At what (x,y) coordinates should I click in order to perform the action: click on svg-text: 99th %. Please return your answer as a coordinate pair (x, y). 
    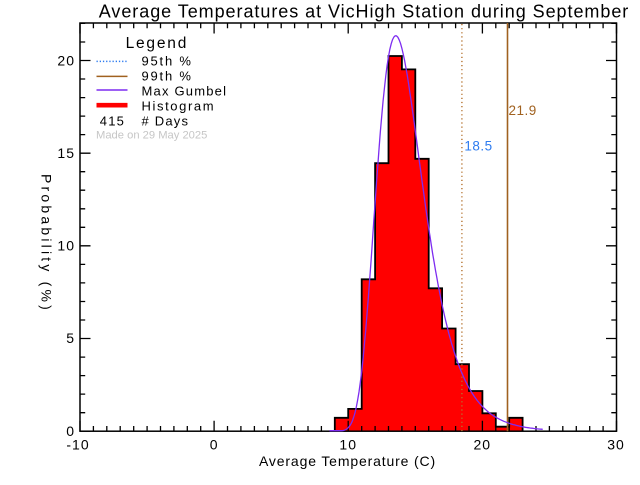
    Looking at the image, I should click on (167, 76).